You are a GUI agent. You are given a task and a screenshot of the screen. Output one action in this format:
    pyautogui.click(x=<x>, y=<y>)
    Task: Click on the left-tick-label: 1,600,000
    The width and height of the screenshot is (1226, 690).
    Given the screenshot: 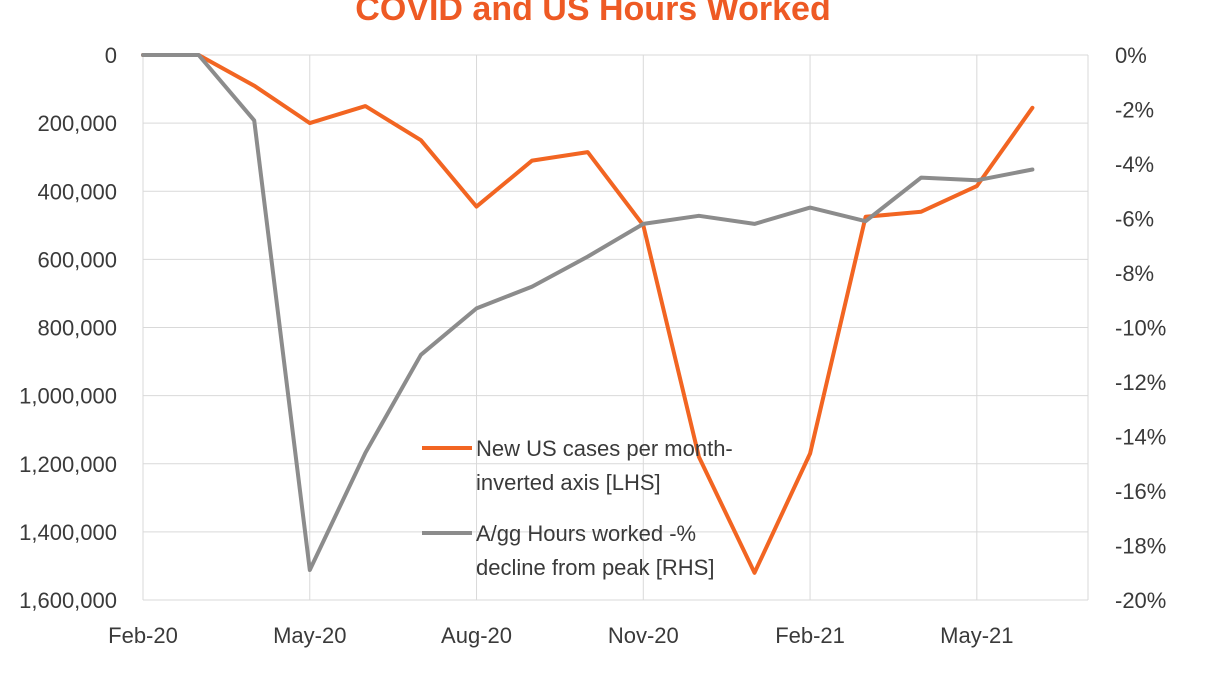 What is the action you would take?
    pyautogui.click(x=68, y=600)
    